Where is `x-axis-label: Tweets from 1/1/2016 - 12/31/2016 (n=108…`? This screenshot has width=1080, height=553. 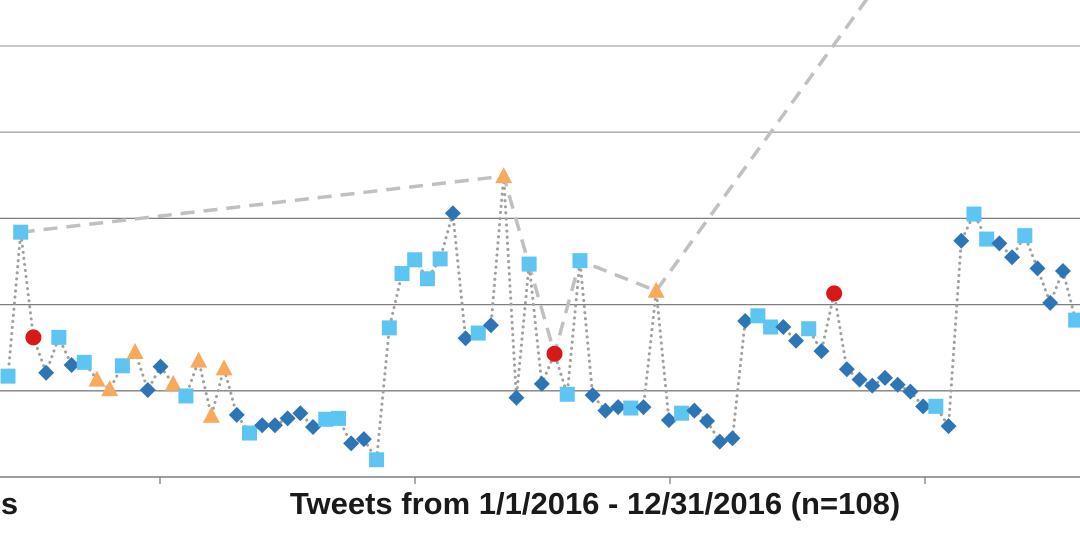
x-axis-label: Tweets from 1/1/2016 - 12/31/2016 (n=108… is located at coordinates (595, 503).